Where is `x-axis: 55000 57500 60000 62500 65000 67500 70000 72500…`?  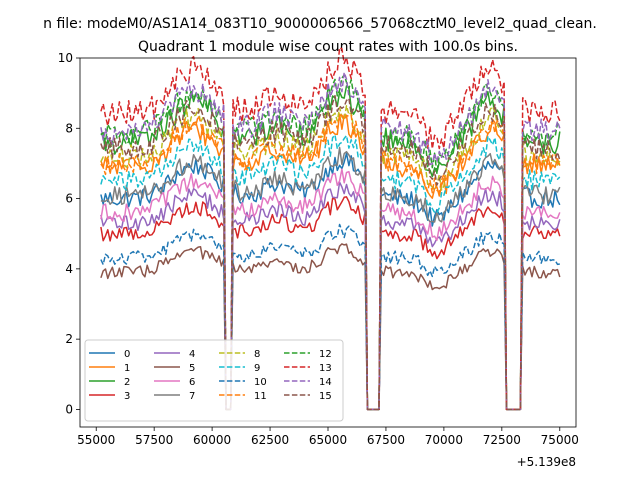 x-axis: 55000 57500 60000 62500 65000 67500 70000 72500… is located at coordinates (328, 437).